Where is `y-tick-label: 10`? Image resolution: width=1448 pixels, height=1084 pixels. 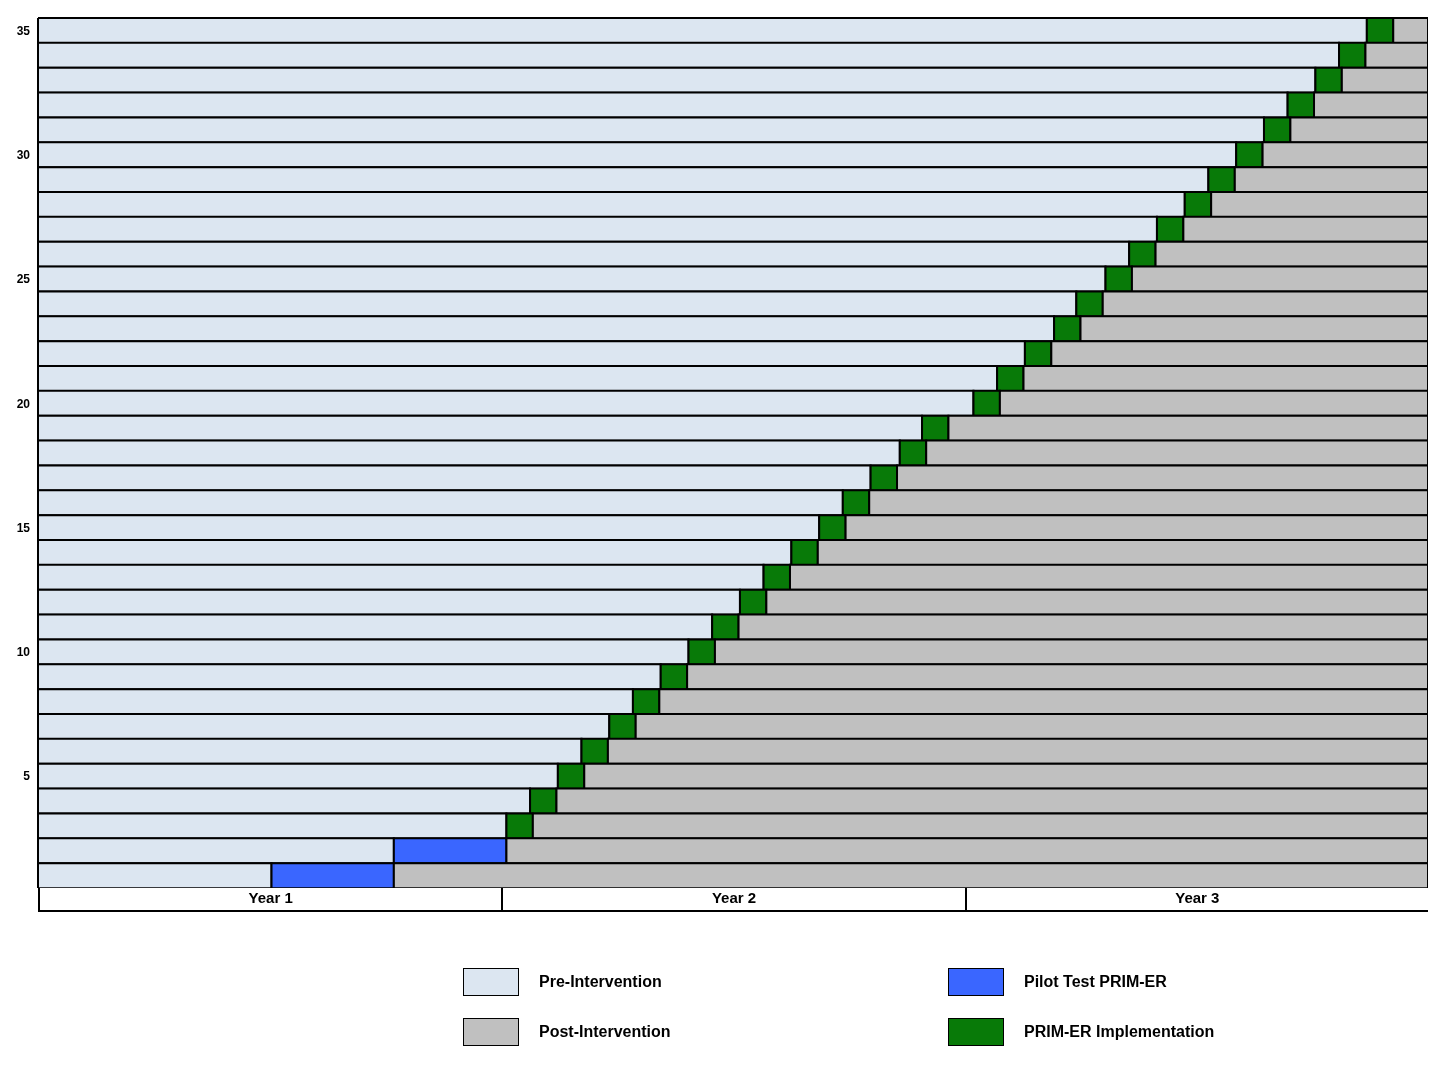 y-tick-label: 10 is located at coordinates (23, 652).